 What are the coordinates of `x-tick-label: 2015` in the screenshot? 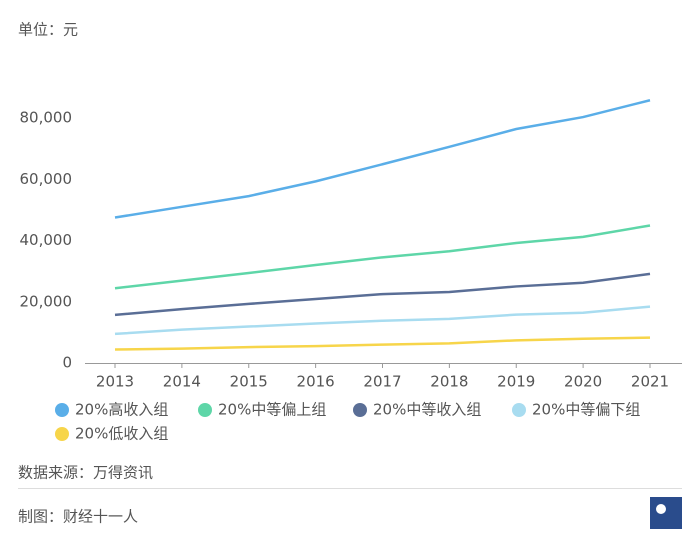 It's located at (249, 382).